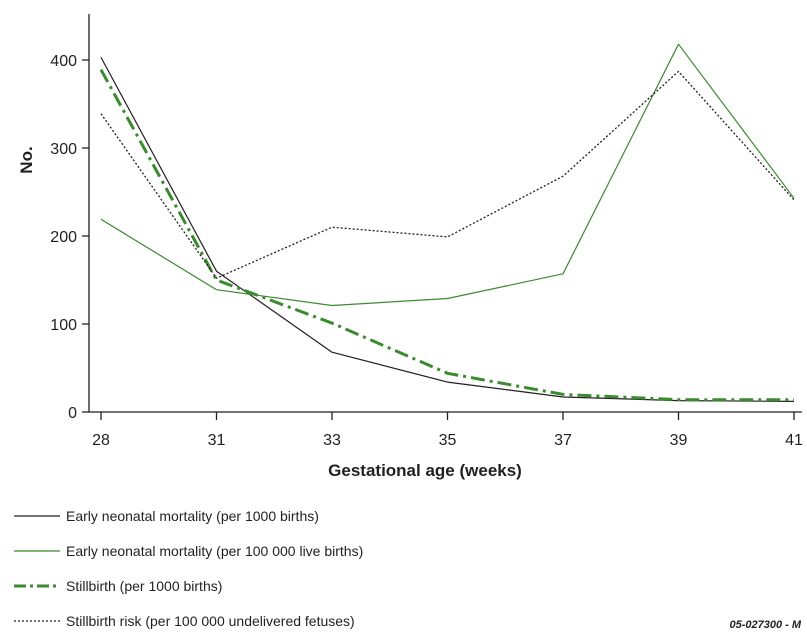  Describe the element at coordinates (765, 625) in the screenshot. I see `figure-reference-code: 05-027300 - M` at that location.